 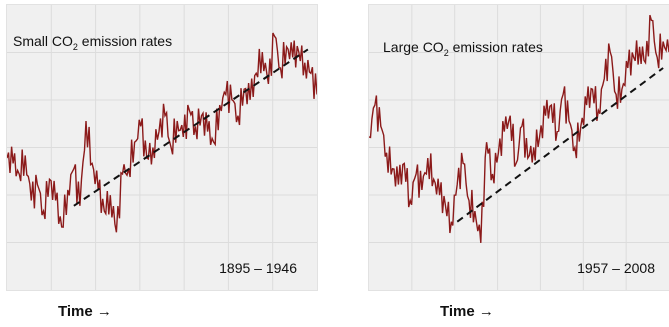 What do you see at coordinates (258, 268) in the screenshot?
I see `period-label: 1895 – 1946` at bounding box center [258, 268].